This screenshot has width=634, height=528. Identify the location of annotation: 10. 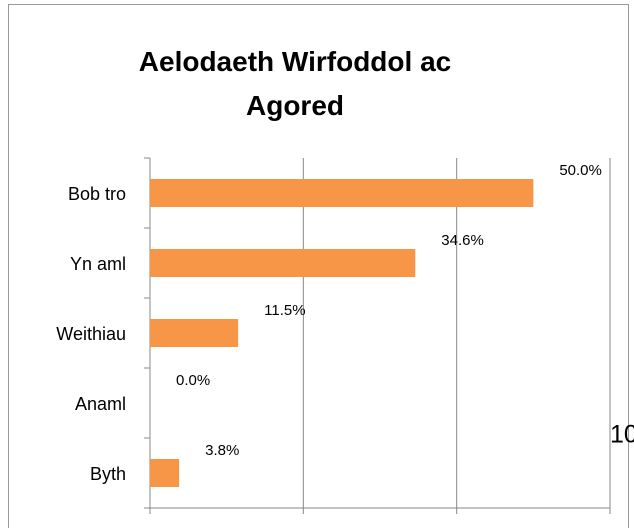
(622, 435).